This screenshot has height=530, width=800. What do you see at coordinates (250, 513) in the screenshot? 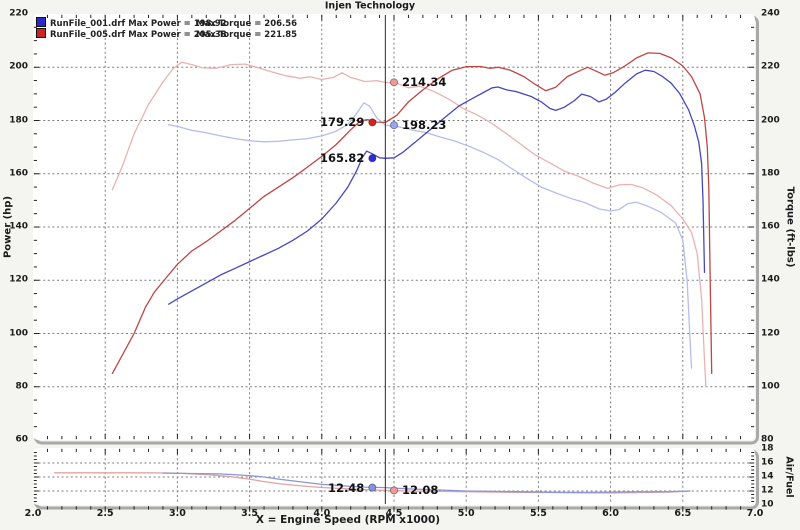
I see `x-tick-label: 3.5` at bounding box center [250, 513].